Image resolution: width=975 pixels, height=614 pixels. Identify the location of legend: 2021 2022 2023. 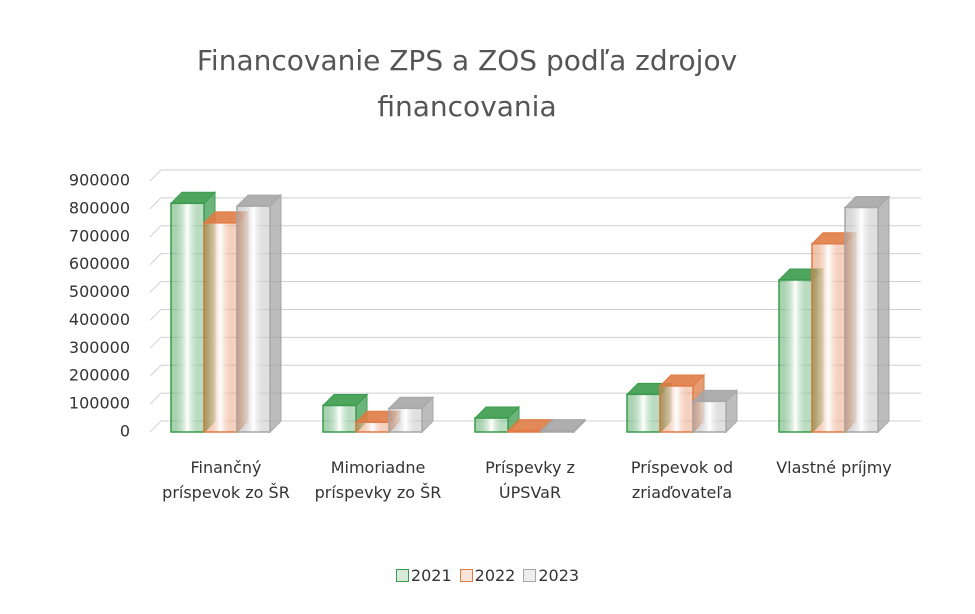
(487, 575).